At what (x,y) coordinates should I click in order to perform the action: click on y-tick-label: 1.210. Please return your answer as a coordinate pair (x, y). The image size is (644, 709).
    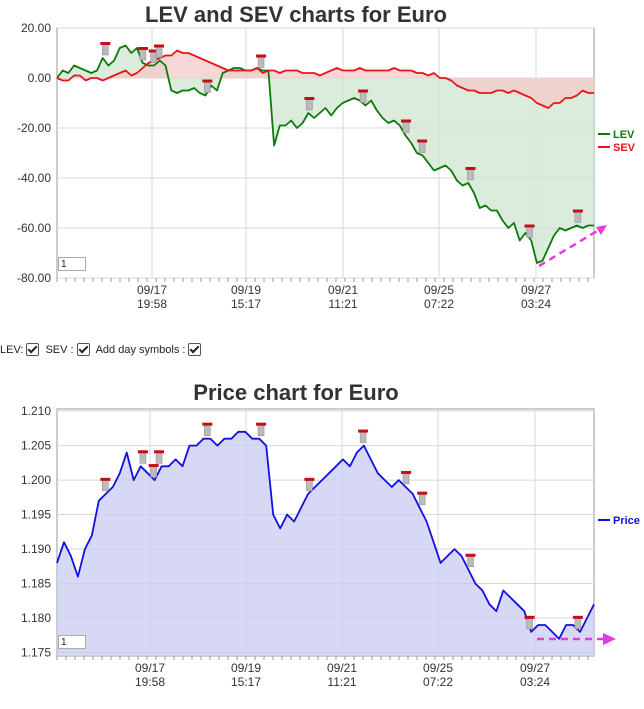
    Looking at the image, I should click on (36, 411).